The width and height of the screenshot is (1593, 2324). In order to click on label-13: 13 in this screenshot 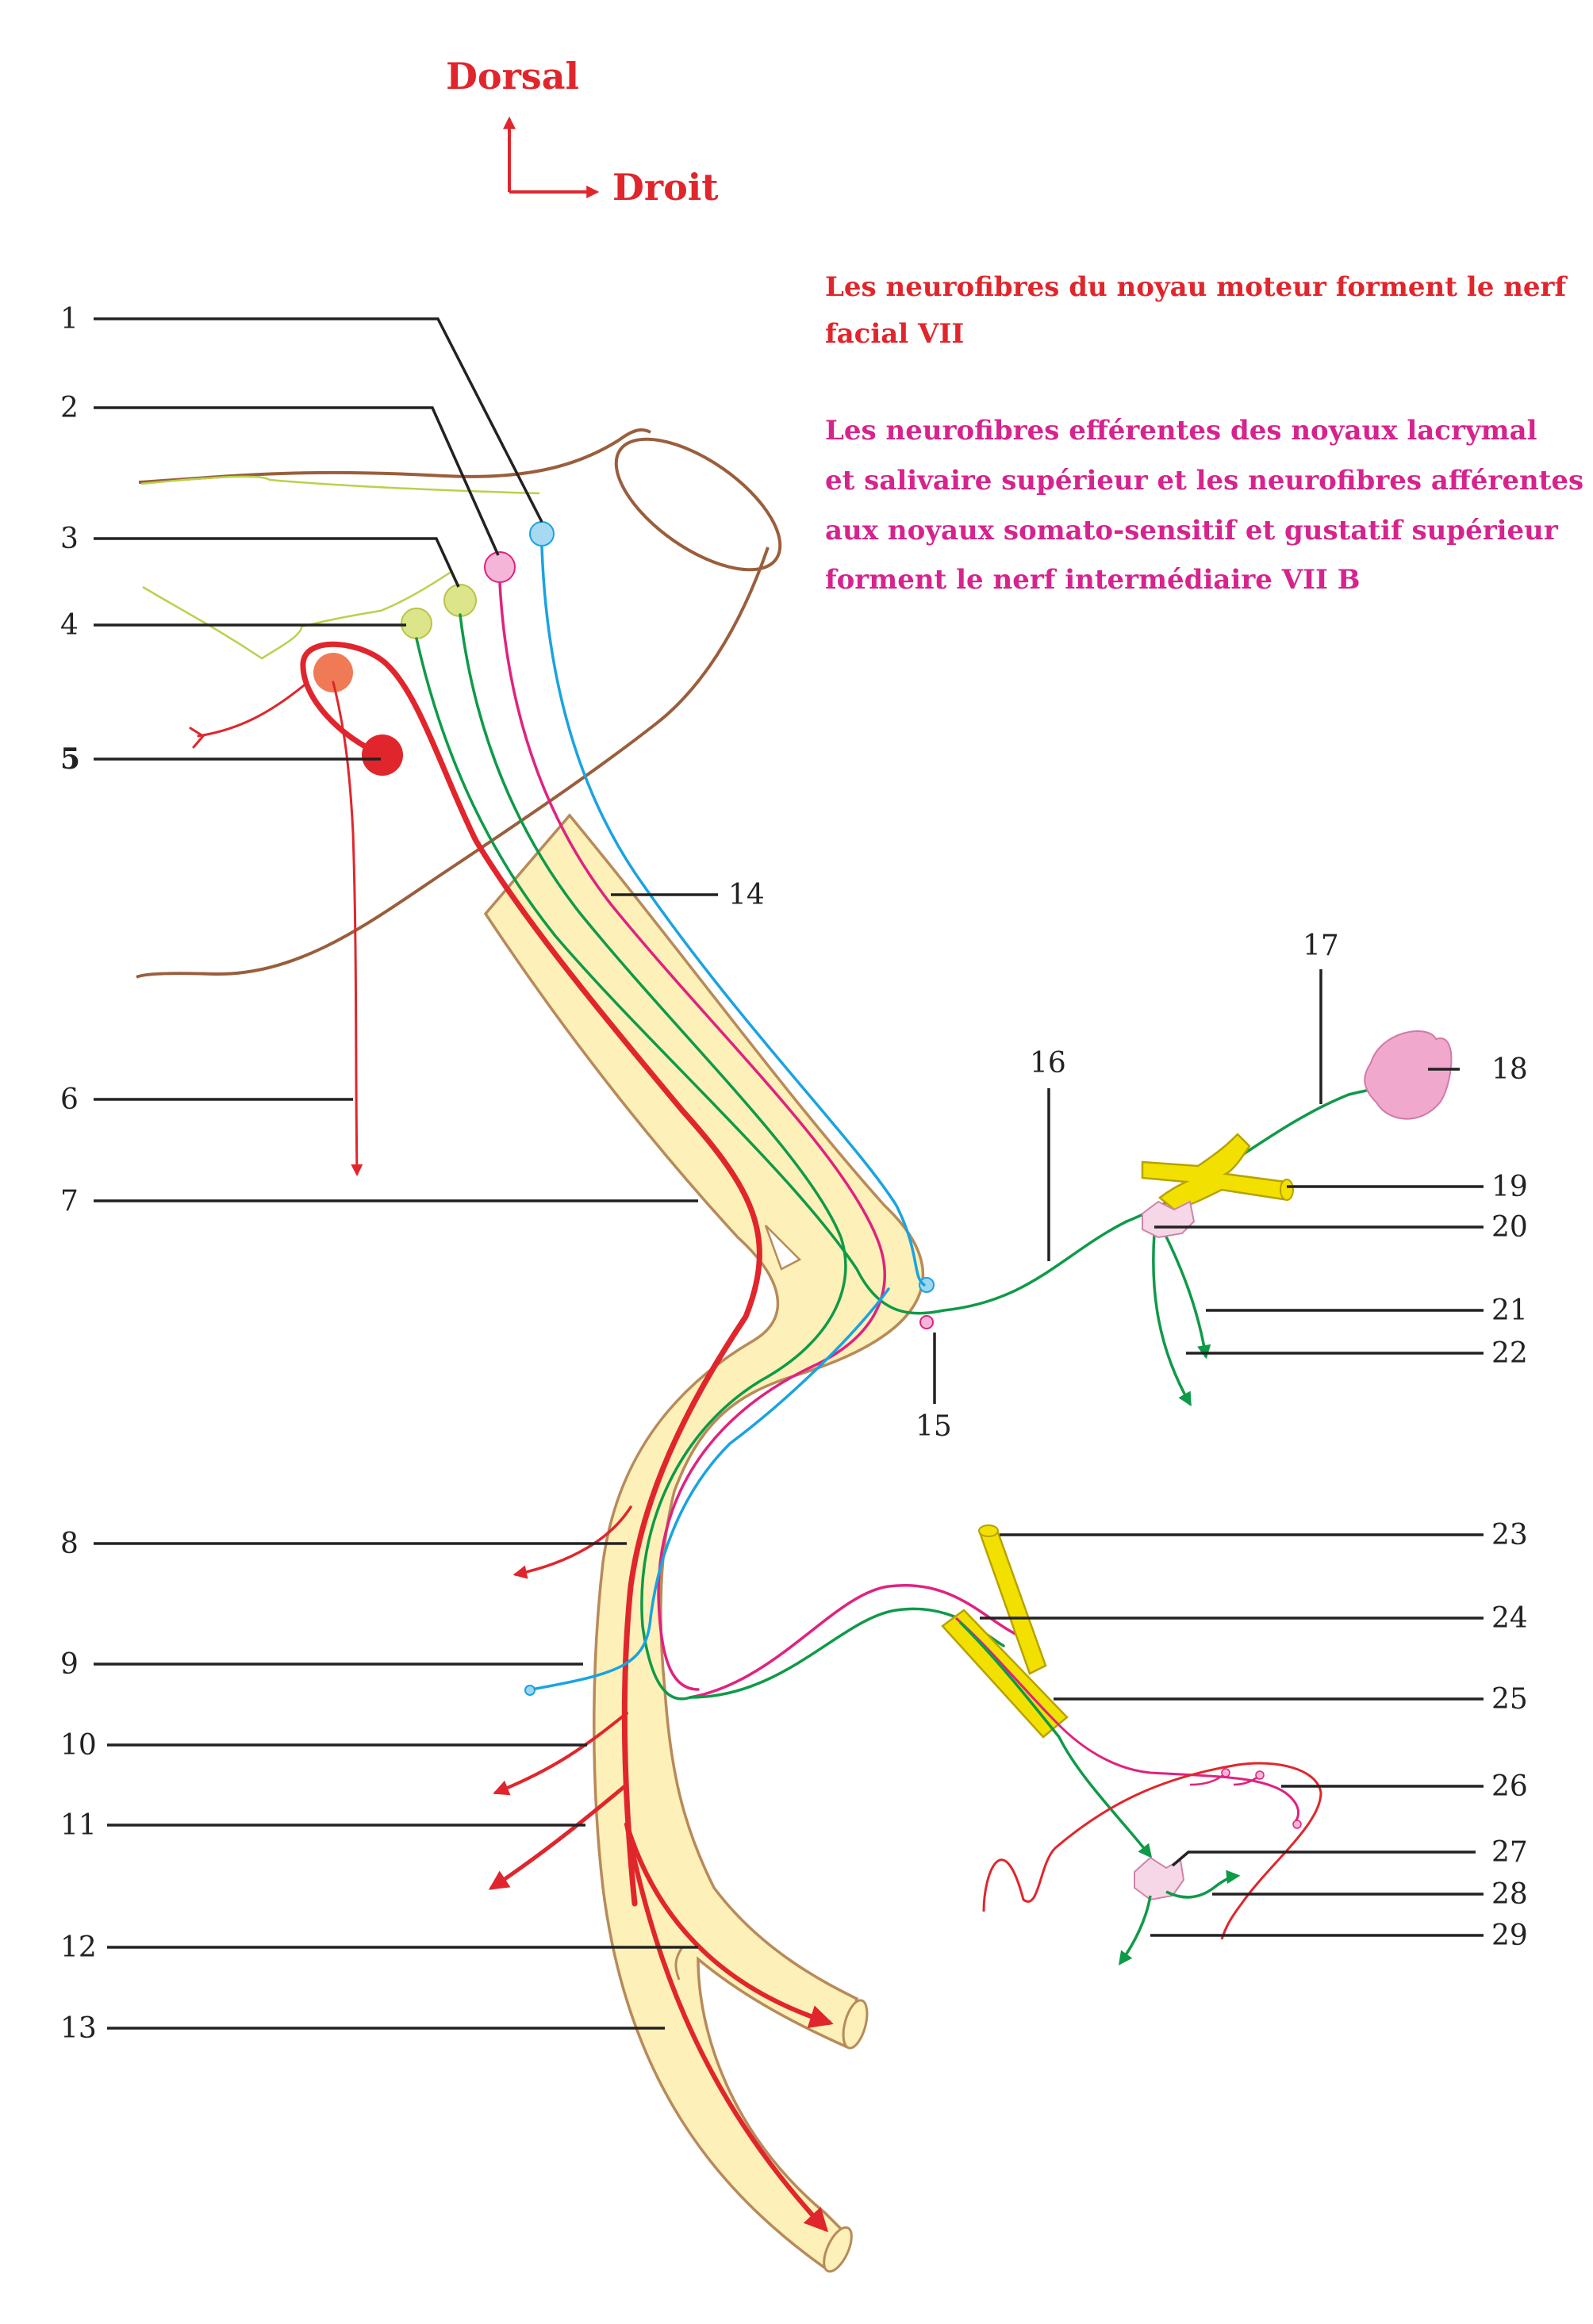, I will do `click(78, 2028)`.